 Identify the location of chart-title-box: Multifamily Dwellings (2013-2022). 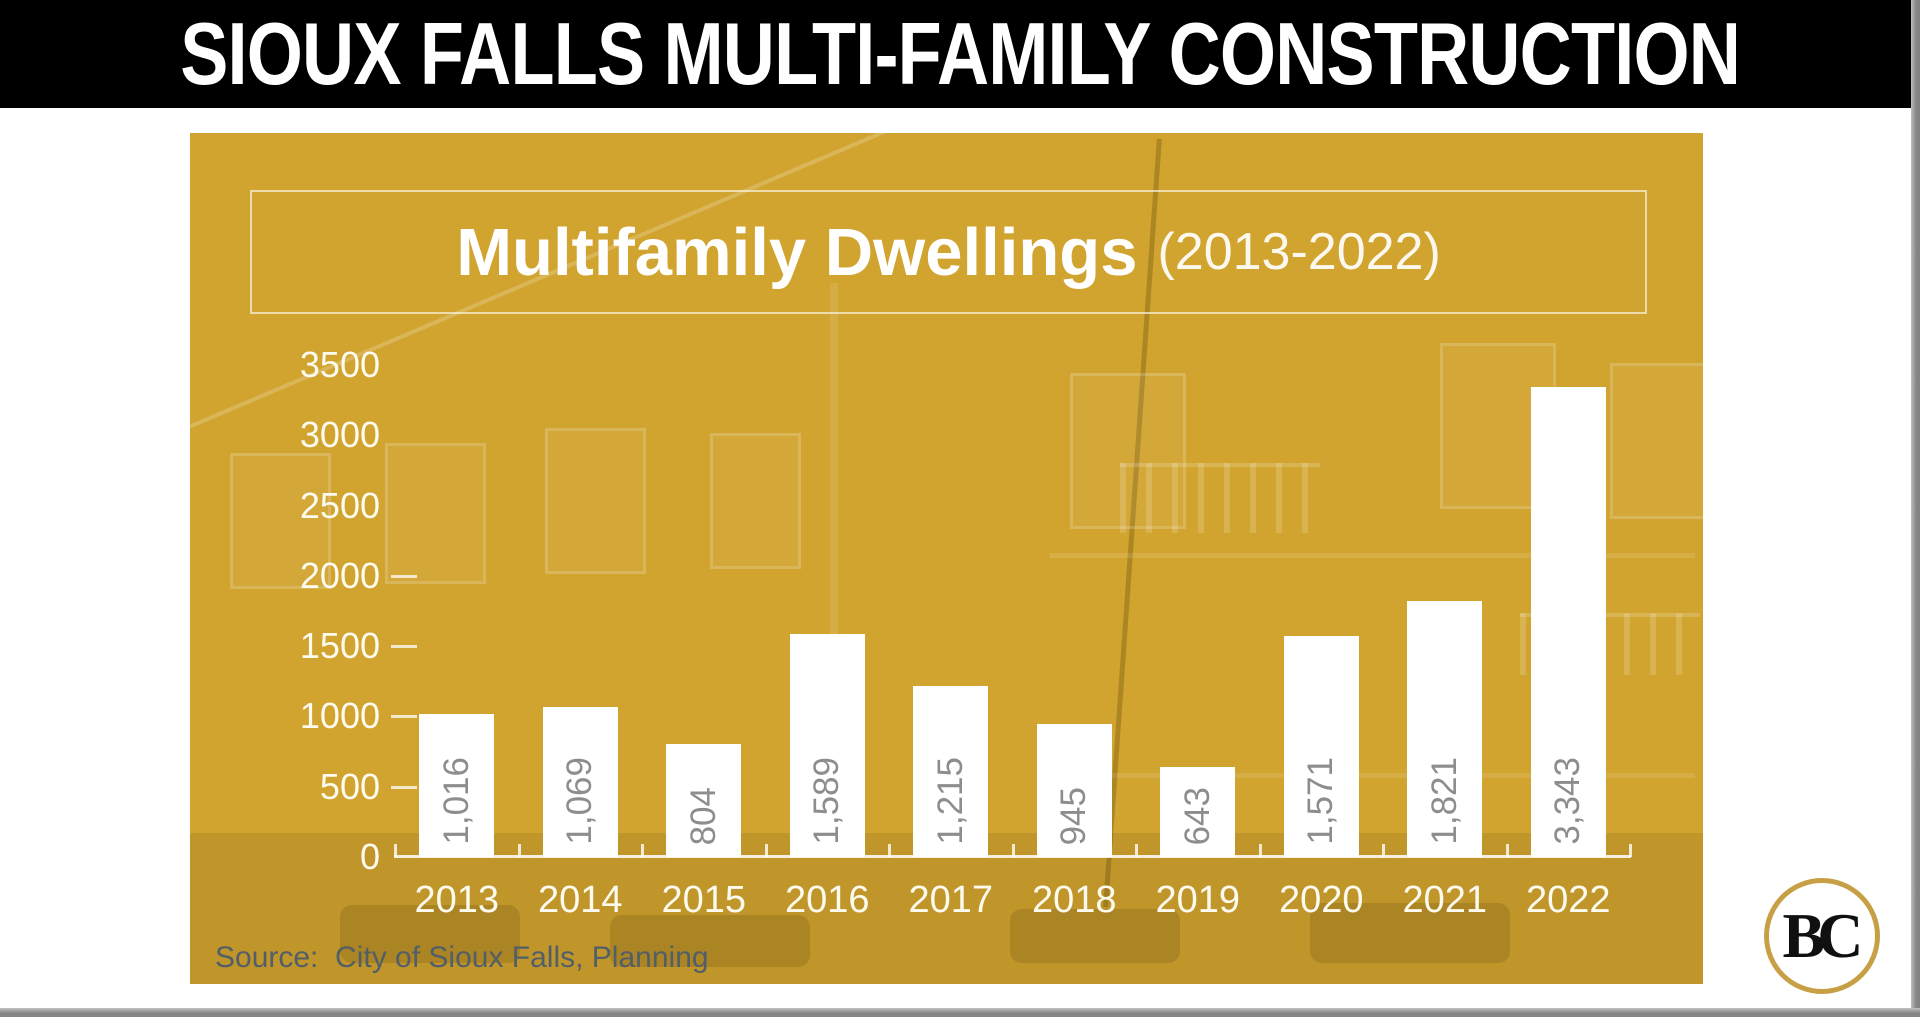
(948, 252).